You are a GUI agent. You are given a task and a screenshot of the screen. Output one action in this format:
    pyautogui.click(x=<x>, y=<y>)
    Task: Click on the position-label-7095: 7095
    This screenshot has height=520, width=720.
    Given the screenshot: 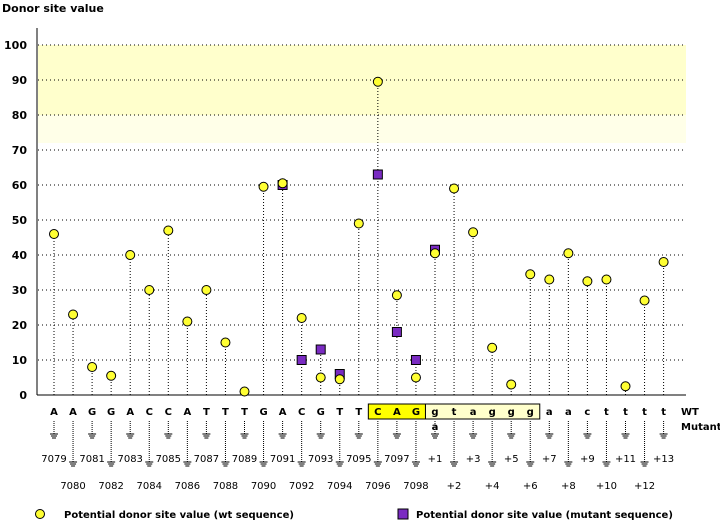 What is the action you would take?
    pyautogui.click(x=358, y=459)
    